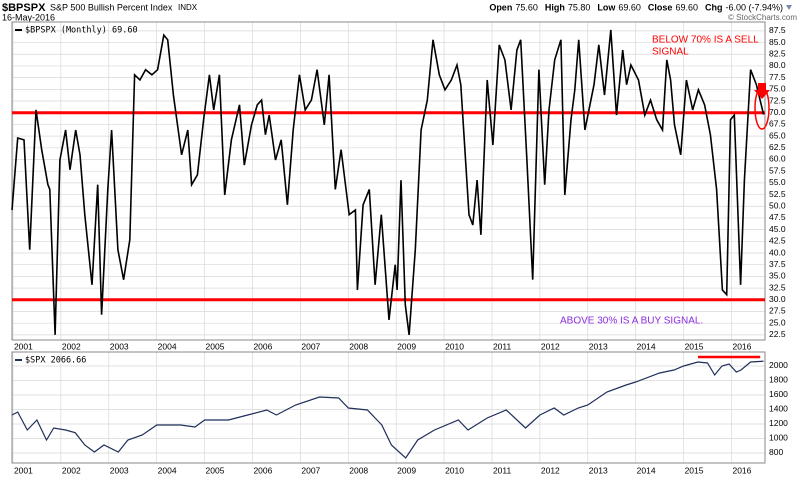 This screenshot has width=800, height=478. I want to click on annotation: SIGNAL, so click(670, 52).